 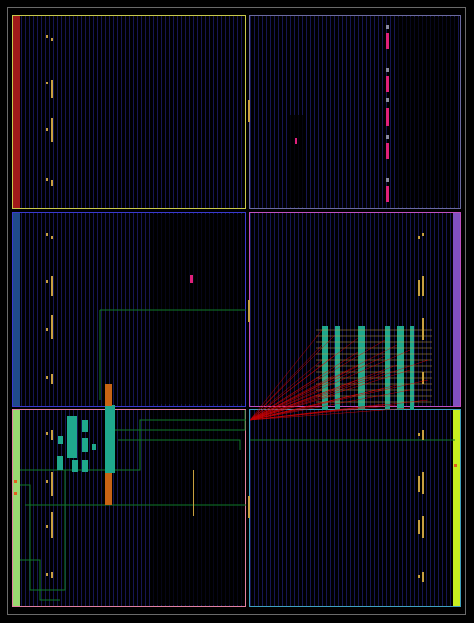 I want to click on grey-cells, so click(x=387, y=103).